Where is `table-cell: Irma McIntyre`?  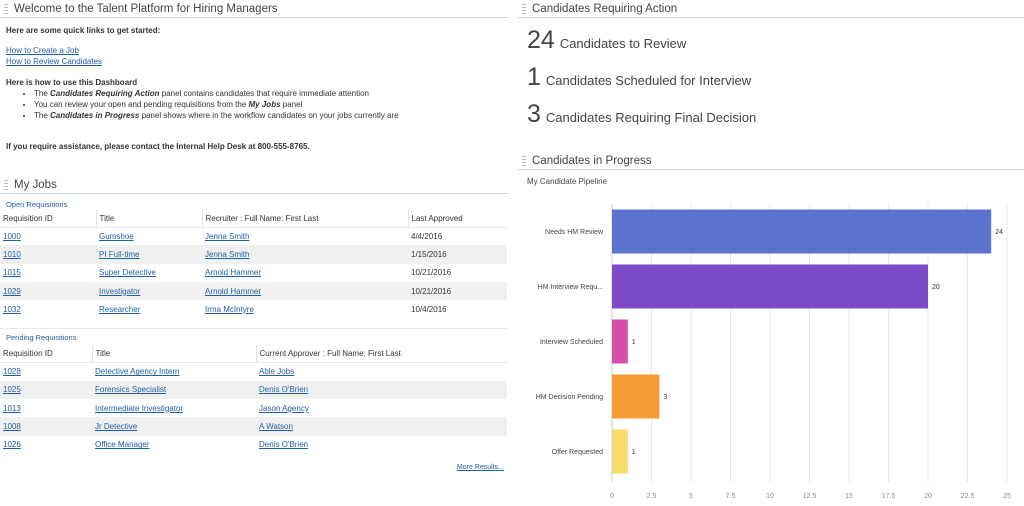
table-cell: Irma McIntyre is located at coordinates (305, 309).